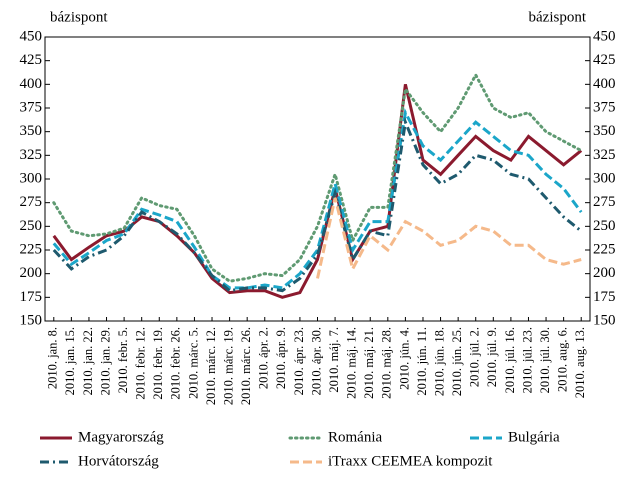 This screenshot has height=478, width=638. Describe the element at coordinates (527, 360) in the screenshot. I see `x-tick-label: 2010. júl. 23.` at that location.